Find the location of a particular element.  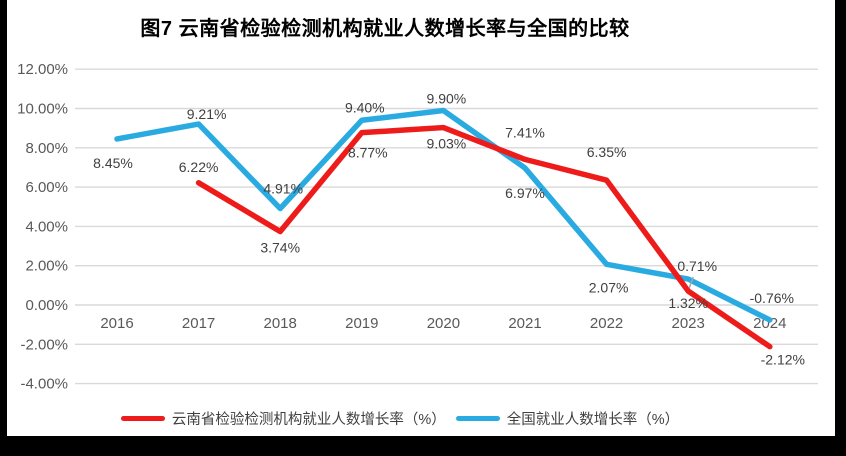

screenshot-border-right is located at coordinates (840, 228).